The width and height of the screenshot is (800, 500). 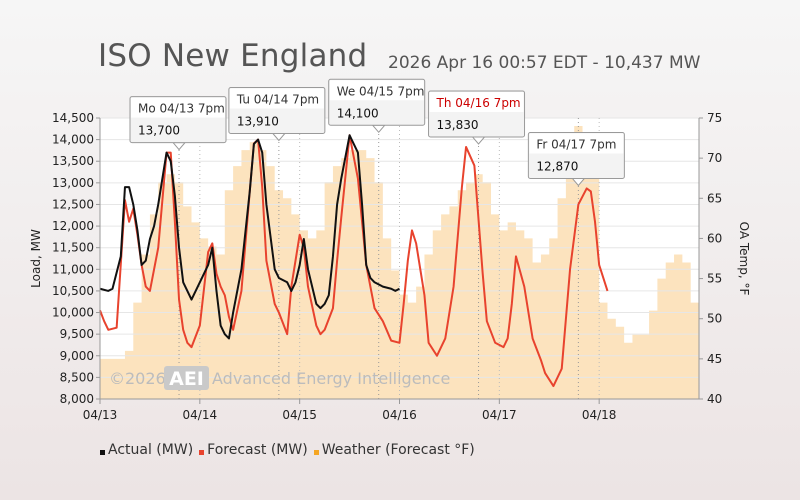 I want to click on tooltip-value: 13,700, so click(x=159, y=131).